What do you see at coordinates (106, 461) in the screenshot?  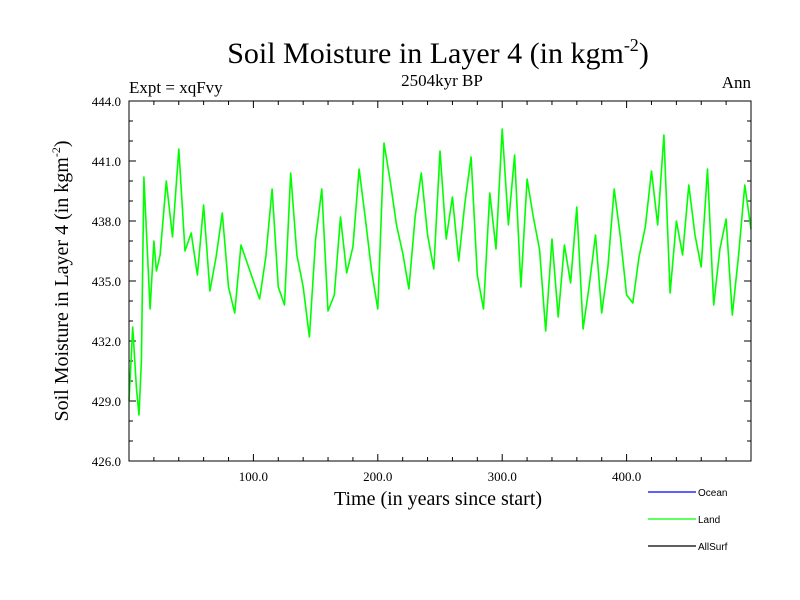 I see `y-tick-label: 426.0` at bounding box center [106, 461].